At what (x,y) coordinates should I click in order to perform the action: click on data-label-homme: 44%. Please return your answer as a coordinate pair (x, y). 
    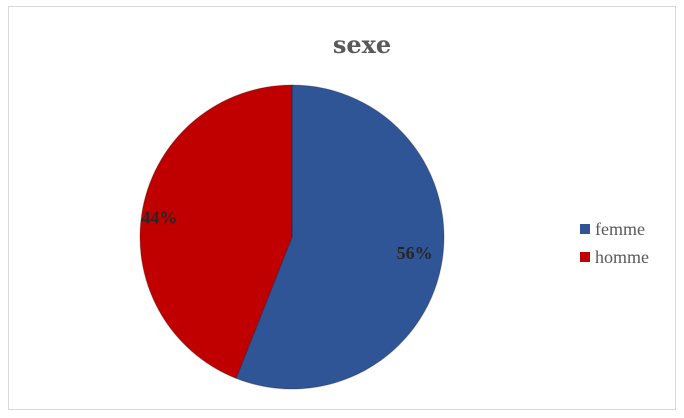
    Looking at the image, I should click on (159, 217).